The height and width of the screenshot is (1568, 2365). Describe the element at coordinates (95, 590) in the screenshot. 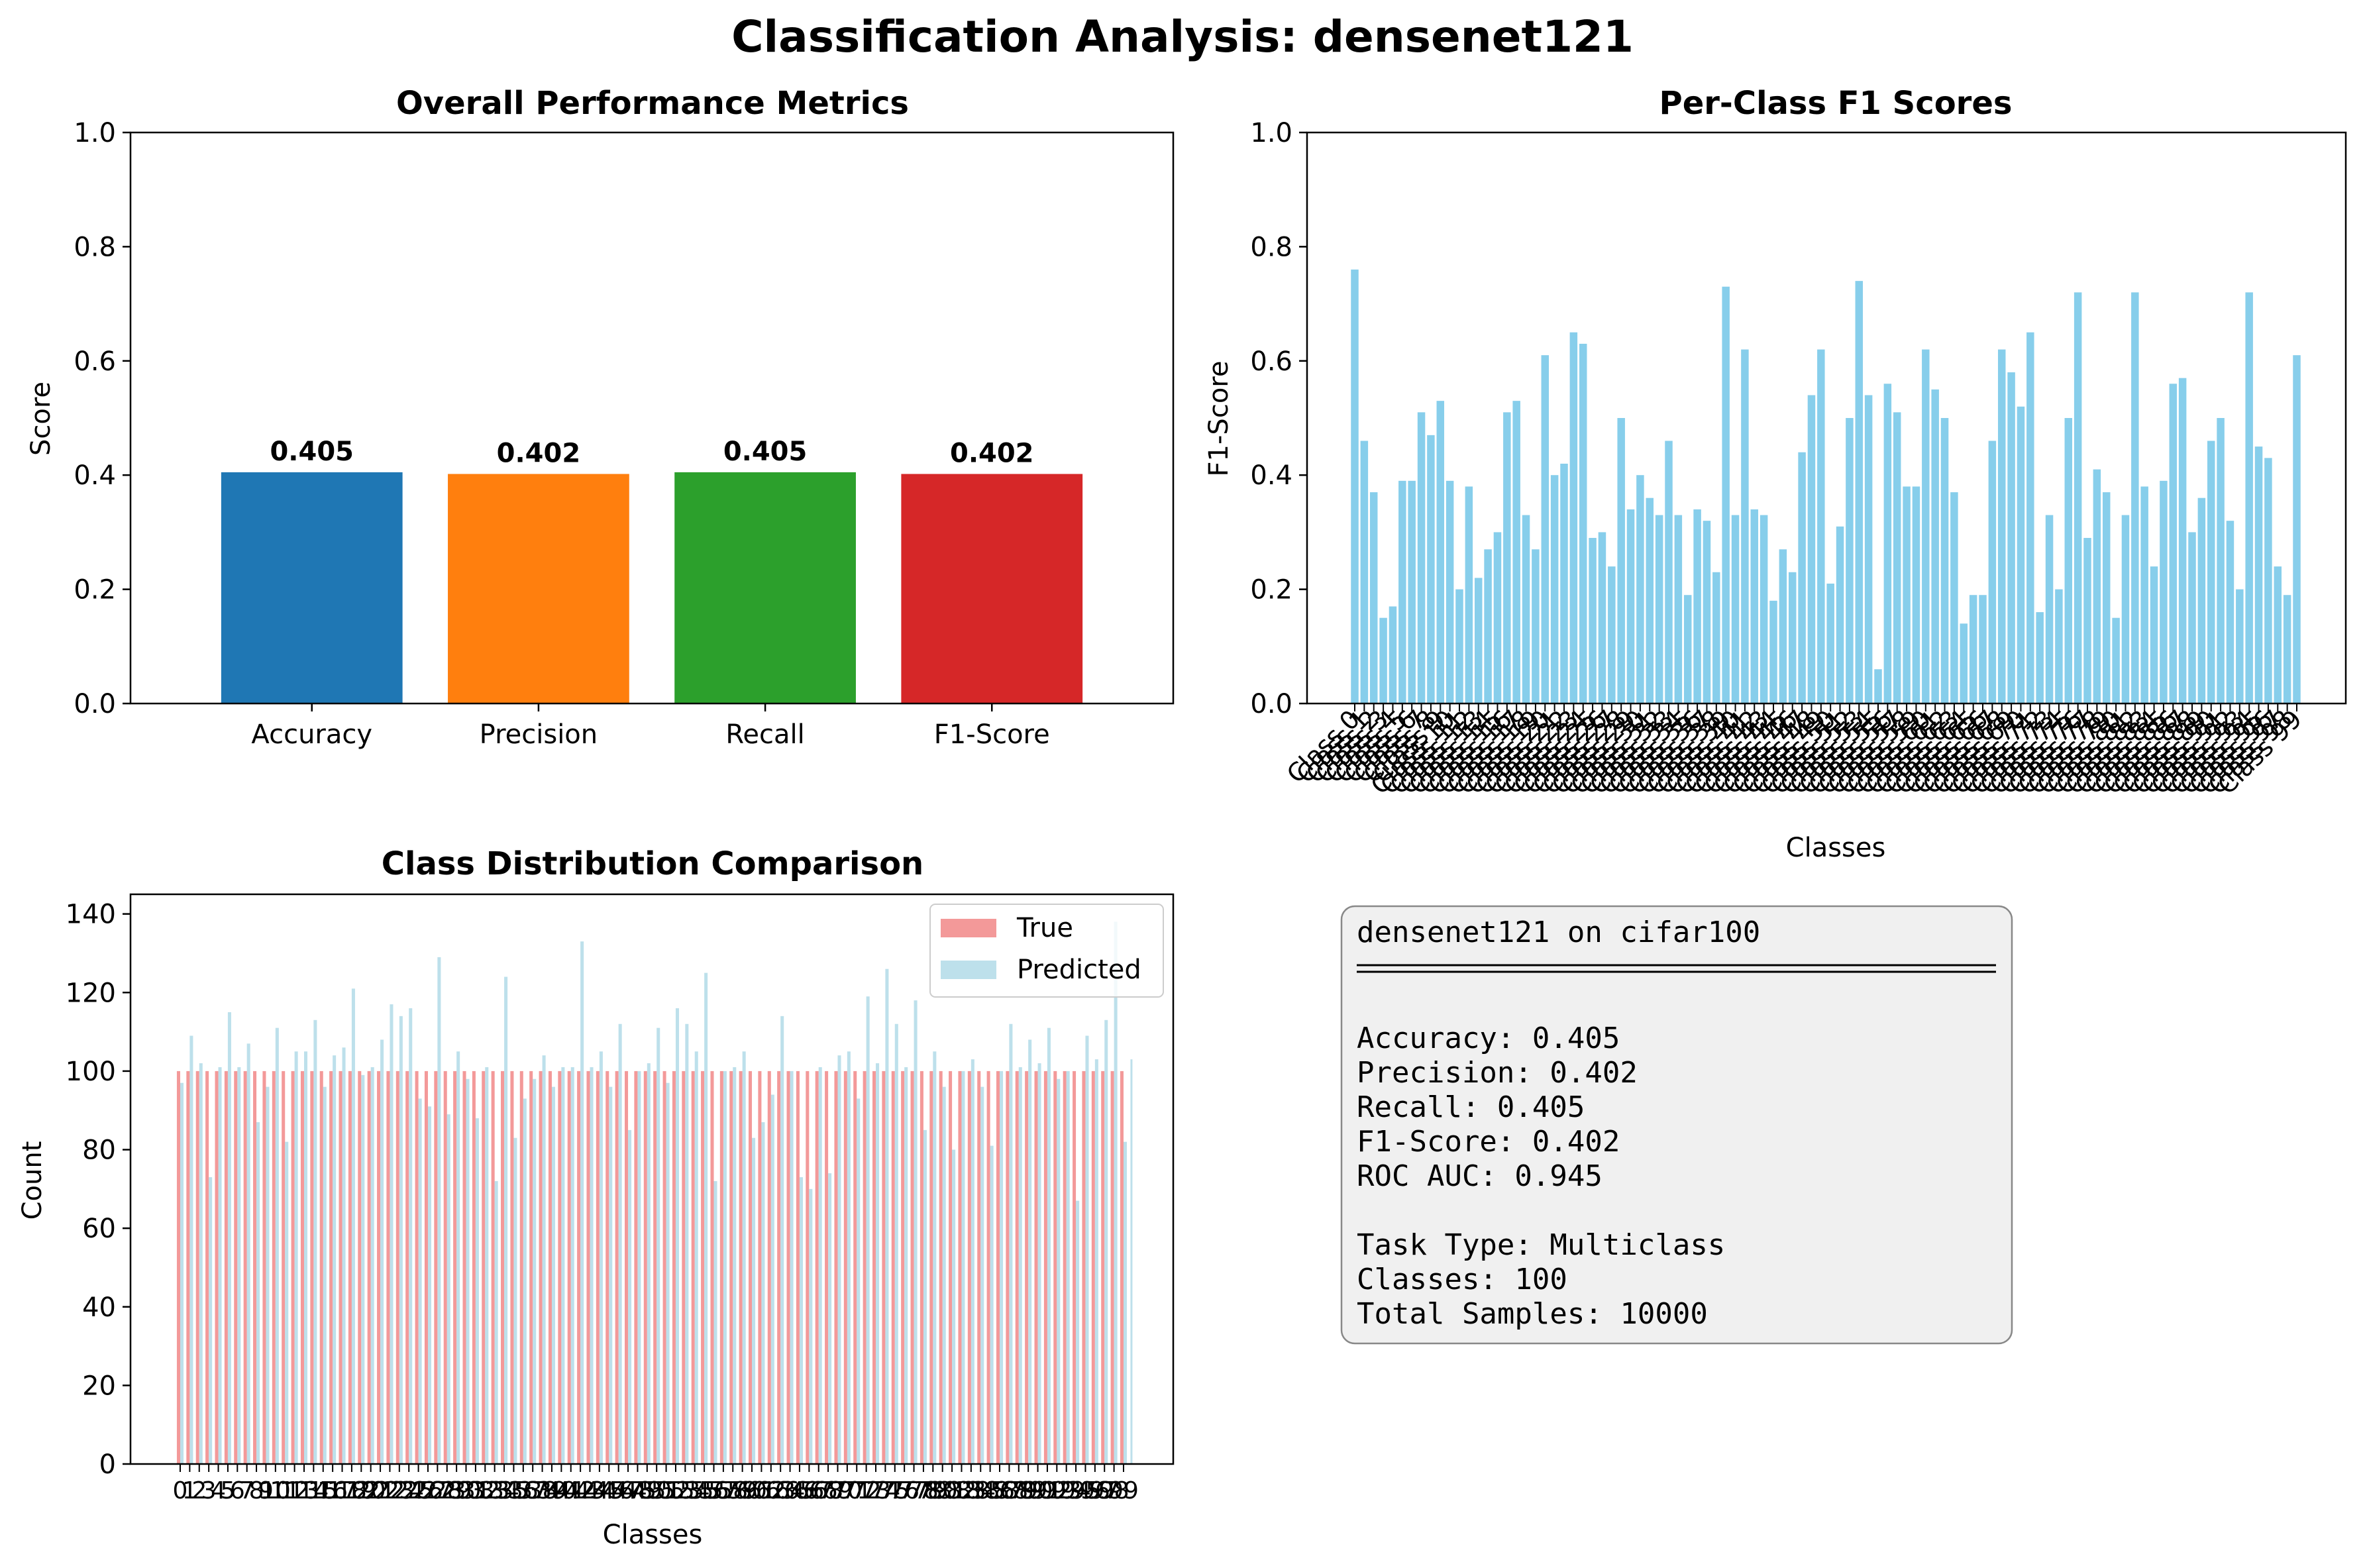

I see `overall-metrics-ytick-label: 0.2` at that location.